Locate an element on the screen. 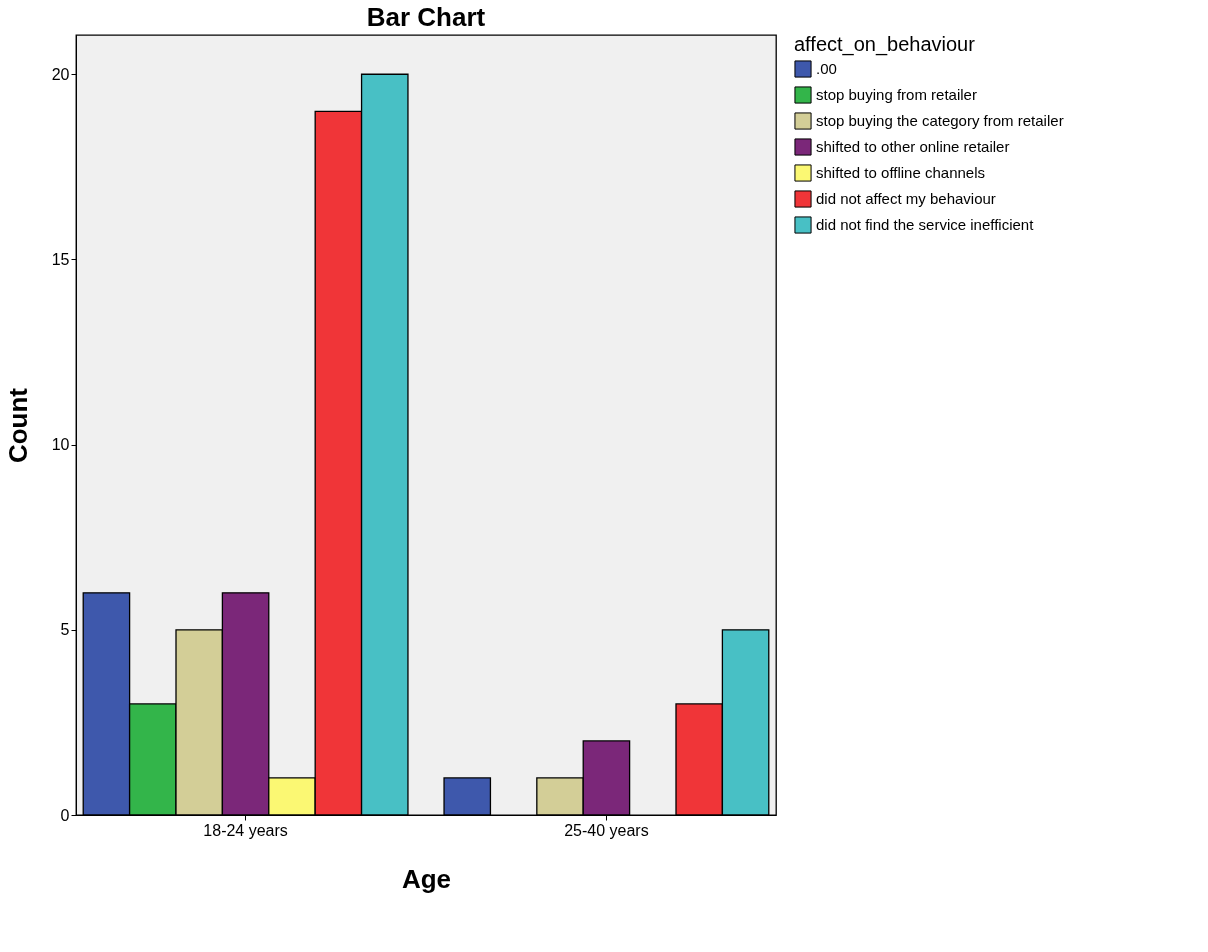 The image size is (1208, 952). legend-label: did not affect my behaviour is located at coordinates (906, 198).